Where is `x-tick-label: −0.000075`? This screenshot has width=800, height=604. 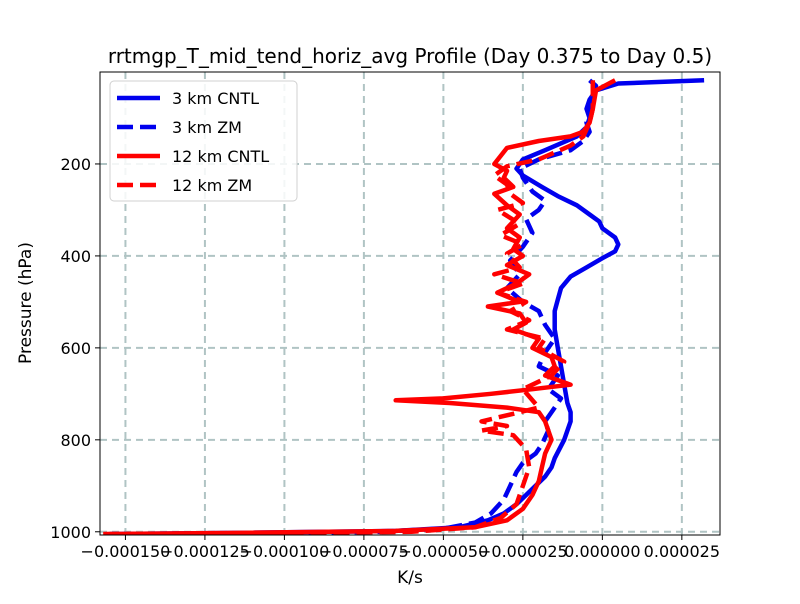
x-tick-label: −0.000075 is located at coordinates (364, 551).